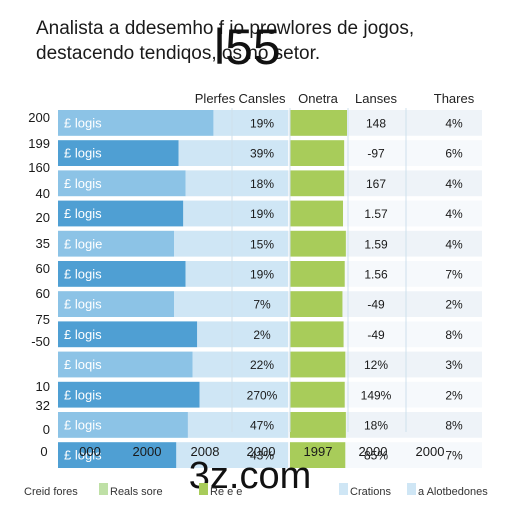 Image resolution: width=512 pixels, height=512 pixels. I want to click on y-tick-label: 75, so click(43, 319).